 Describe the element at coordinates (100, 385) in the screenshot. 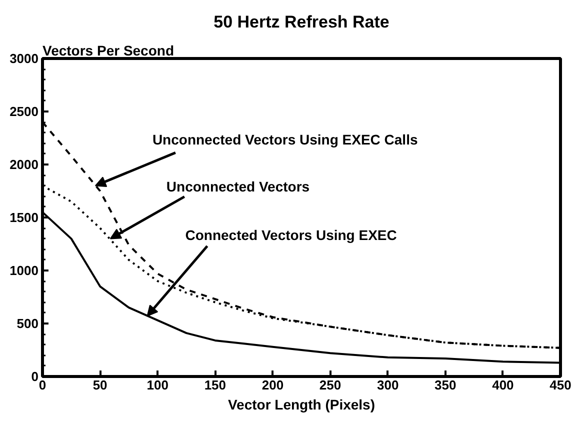

I see `x-tick-label: 50` at that location.